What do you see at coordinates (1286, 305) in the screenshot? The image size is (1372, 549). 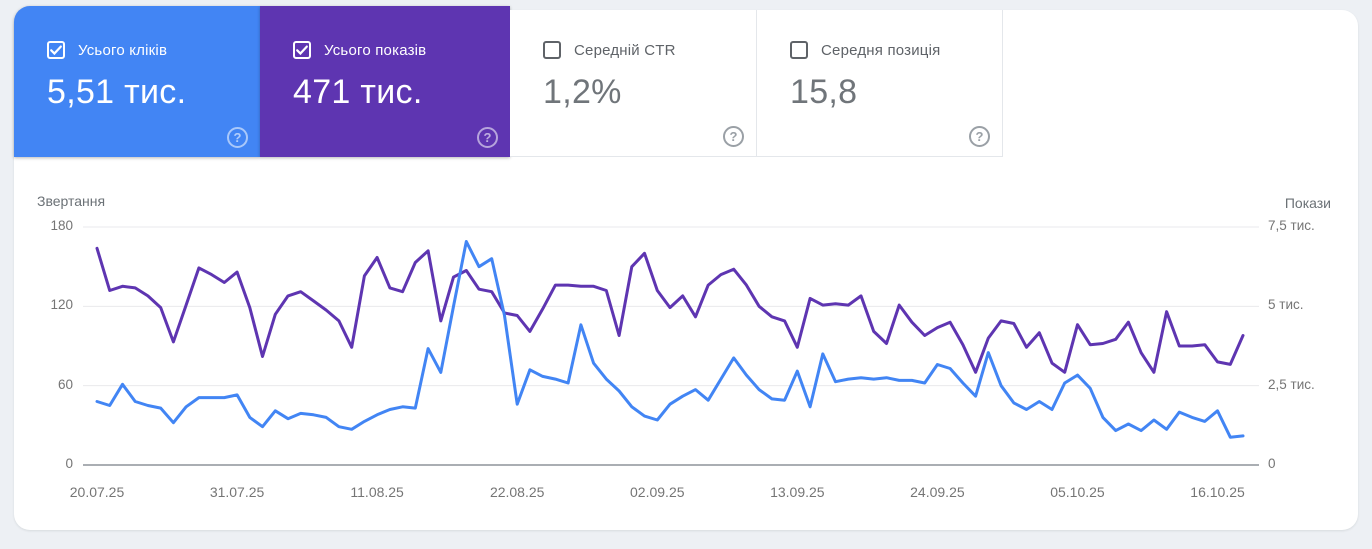 I see `axis-tick-label: 5 тис.` at bounding box center [1286, 305].